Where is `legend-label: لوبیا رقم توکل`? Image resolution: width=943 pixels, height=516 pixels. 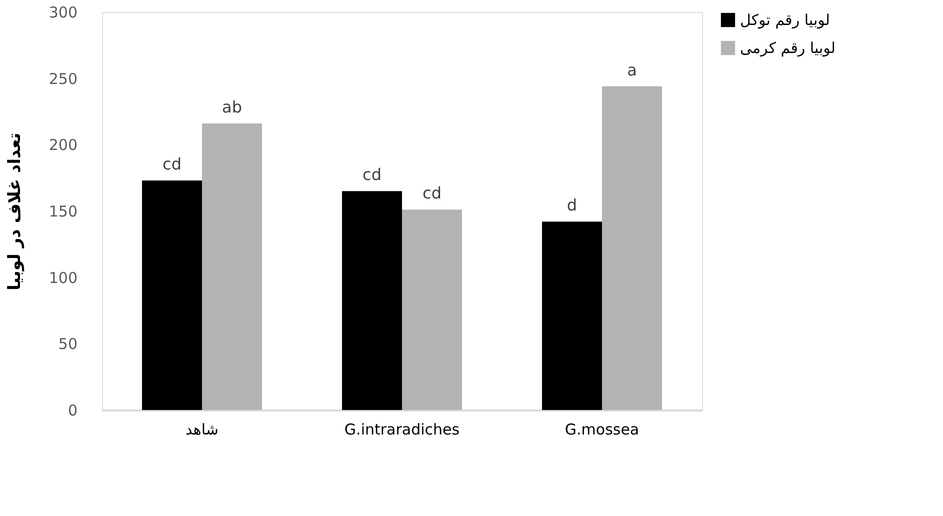
legend-label: لوبیا رقم توکل is located at coordinates (785, 20).